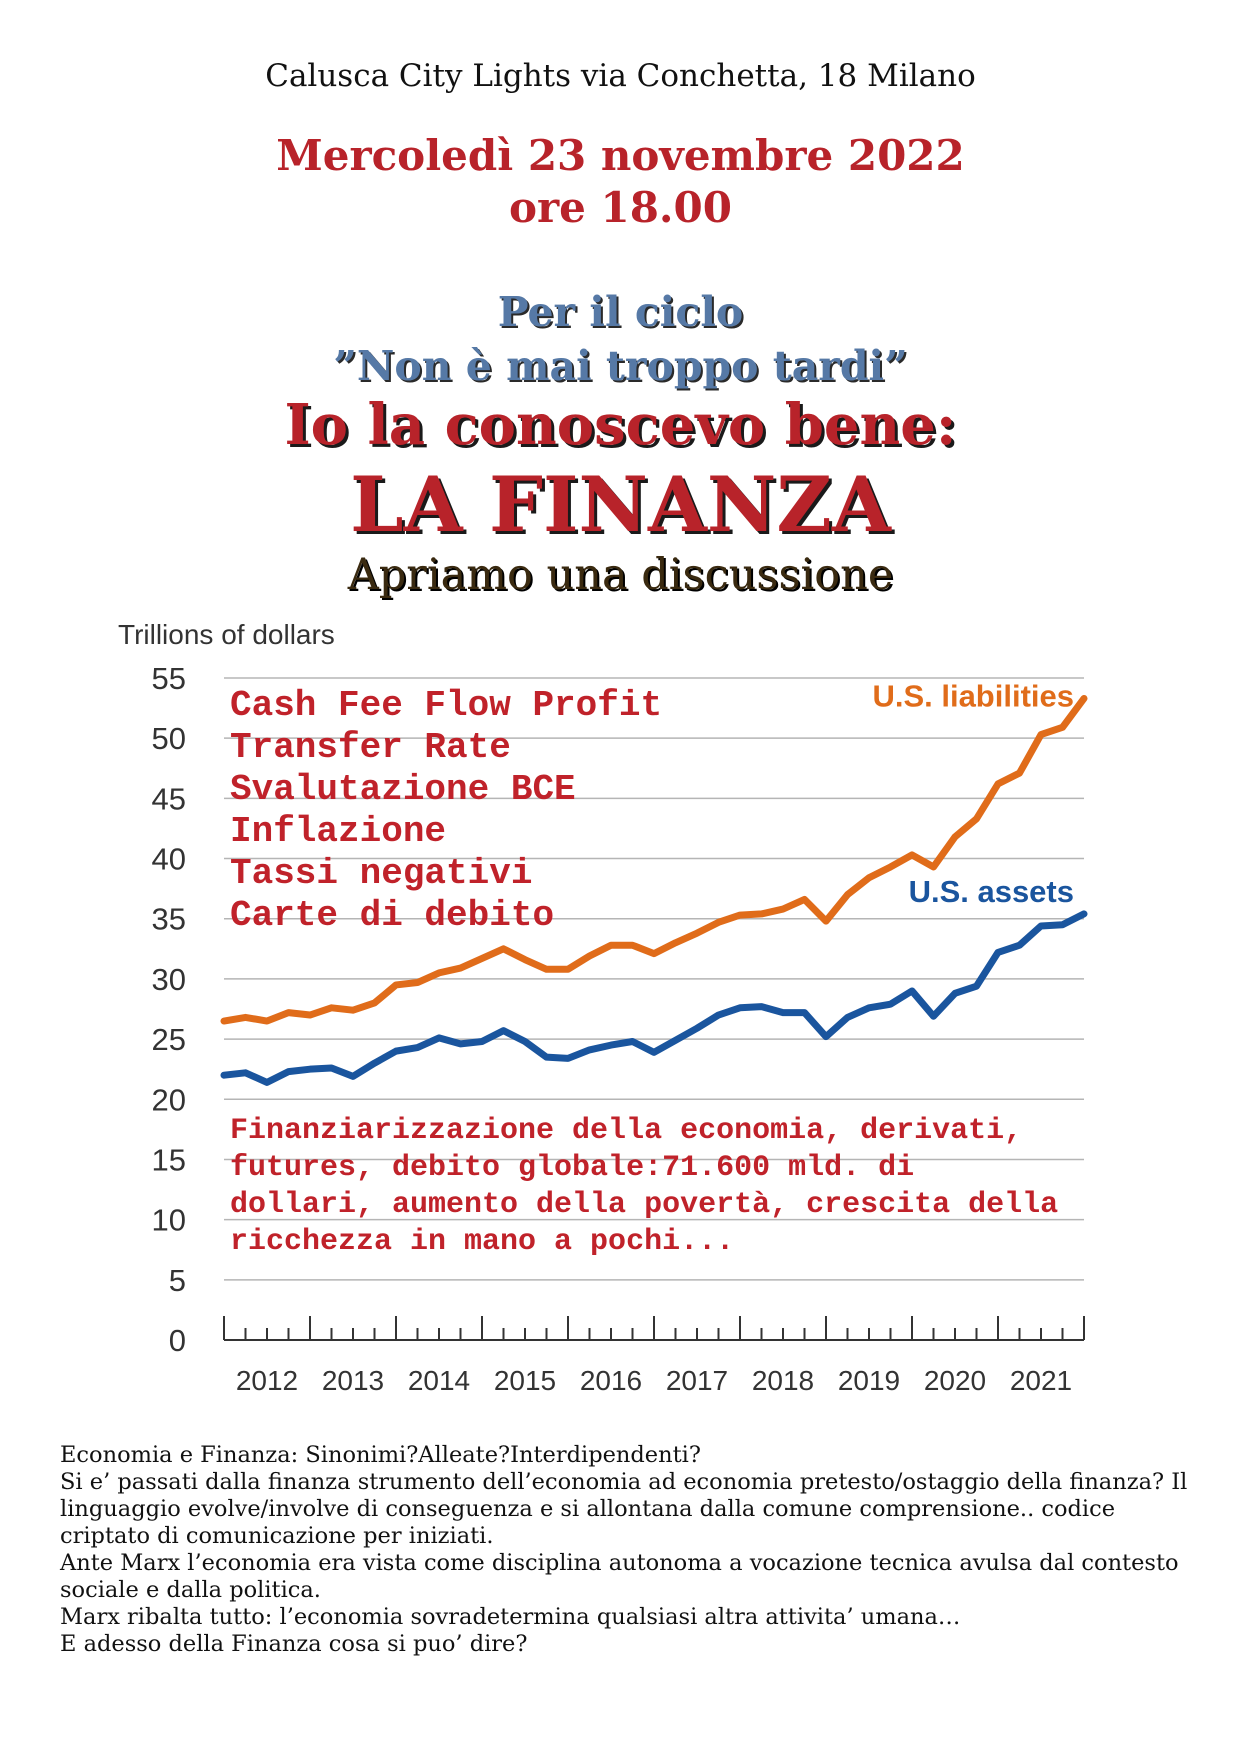  What do you see at coordinates (177, 1280) in the screenshot?
I see `y-tick-label: 5` at bounding box center [177, 1280].